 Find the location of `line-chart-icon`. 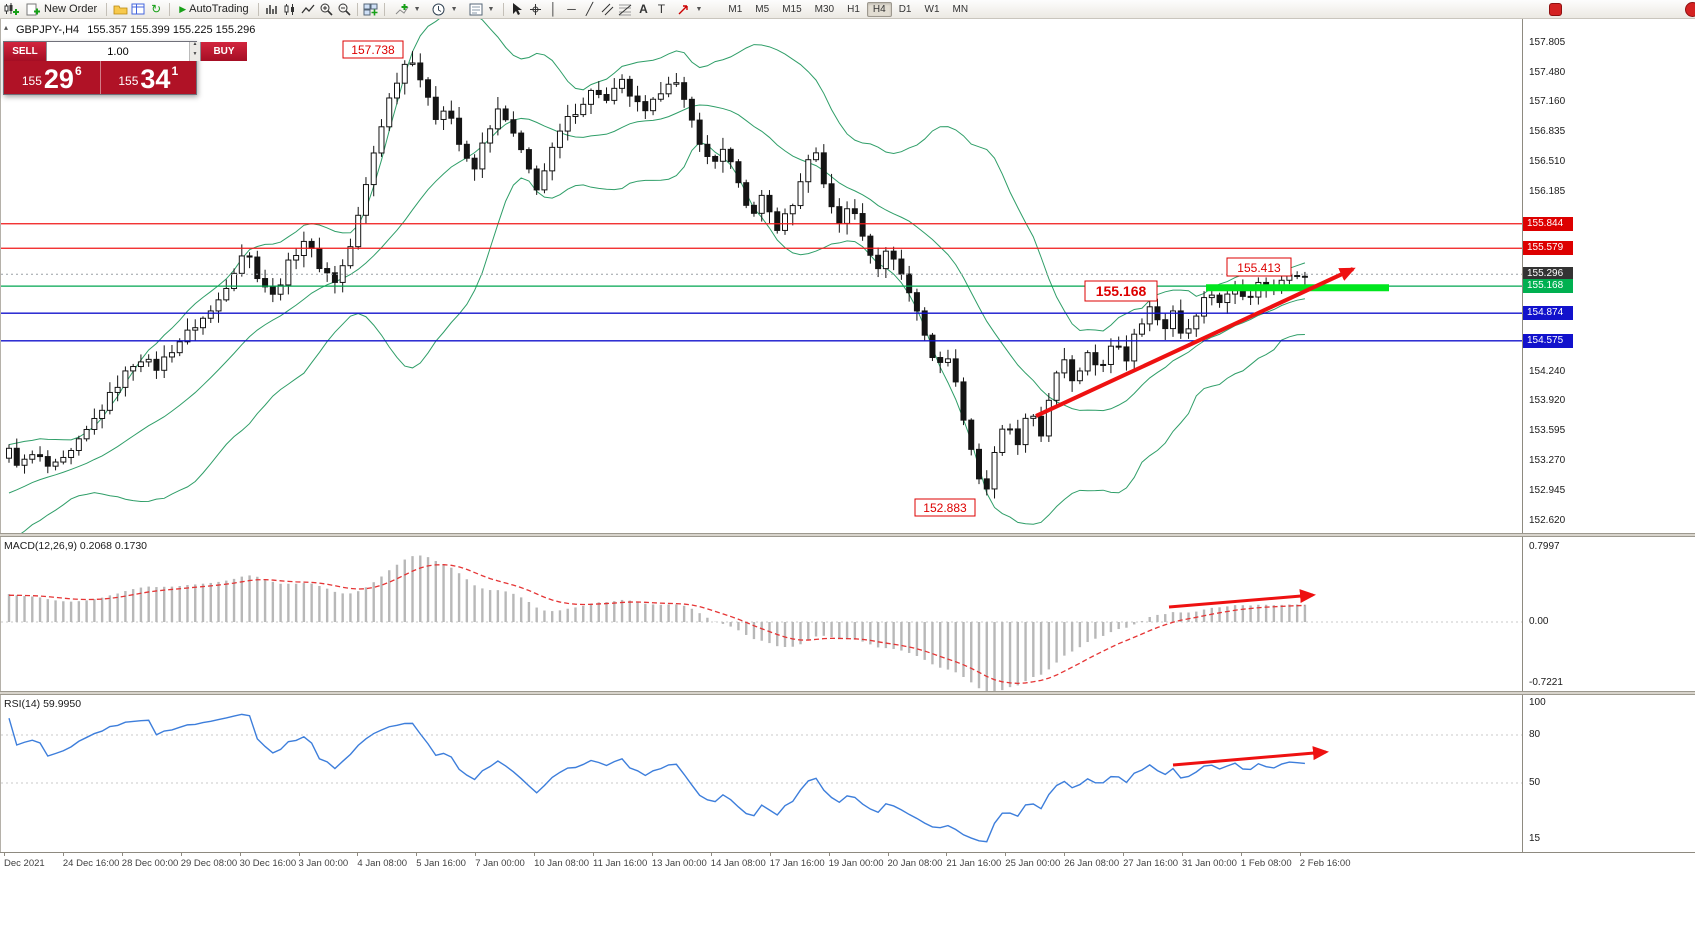

line-chart-icon is located at coordinates (308, 9).